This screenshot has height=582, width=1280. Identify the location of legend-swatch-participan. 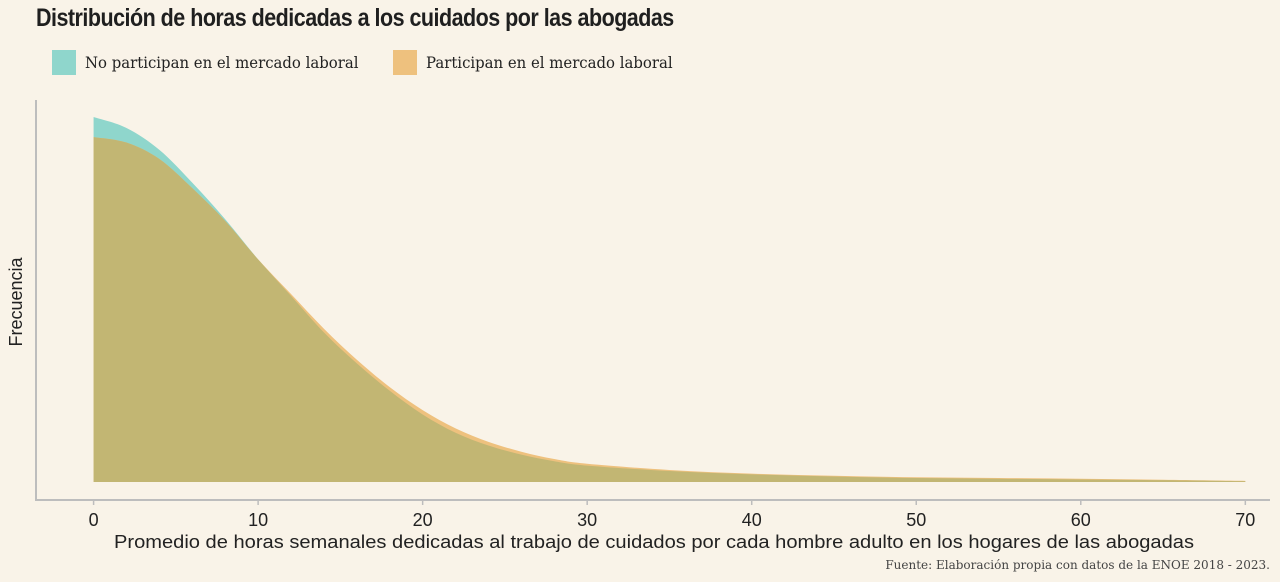
(405, 62).